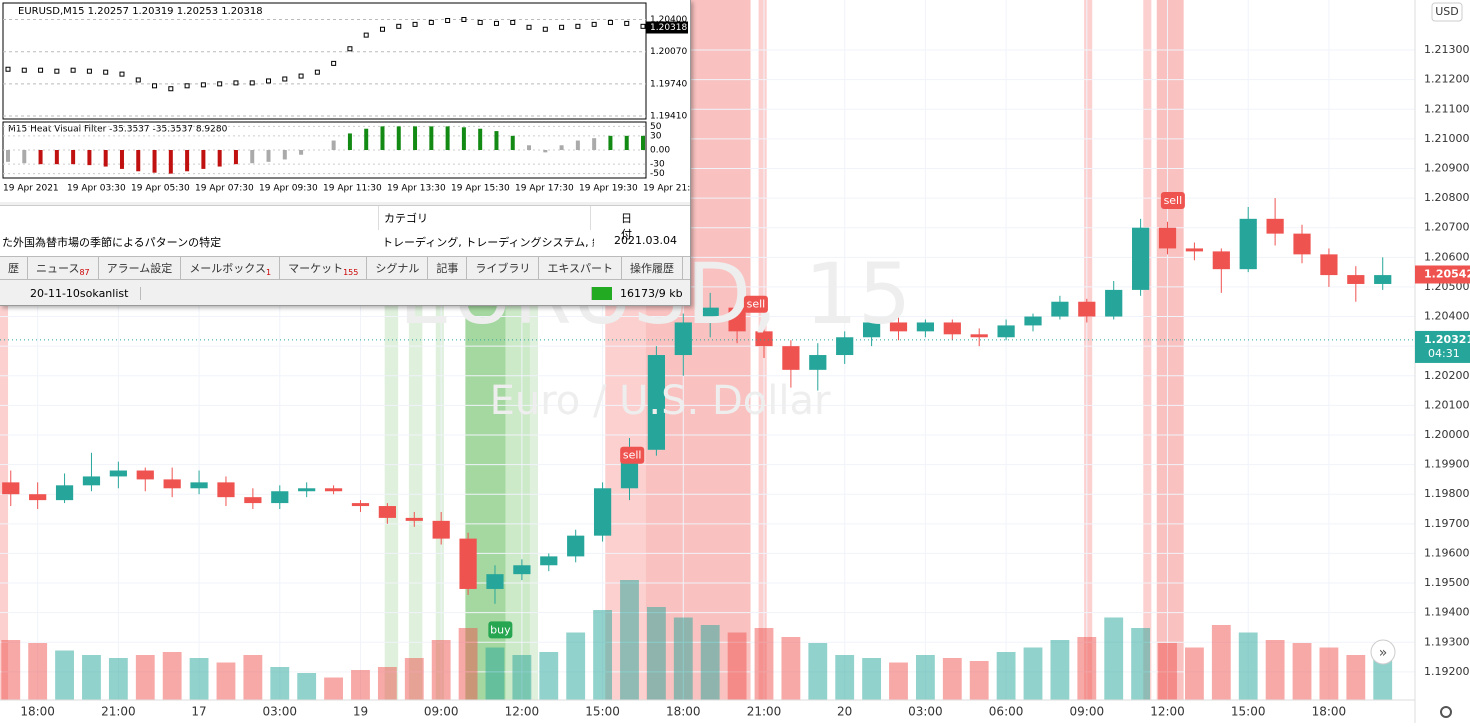 The image size is (1470, 727). I want to click on y-tick-label: 1.20600, so click(1447, 256).